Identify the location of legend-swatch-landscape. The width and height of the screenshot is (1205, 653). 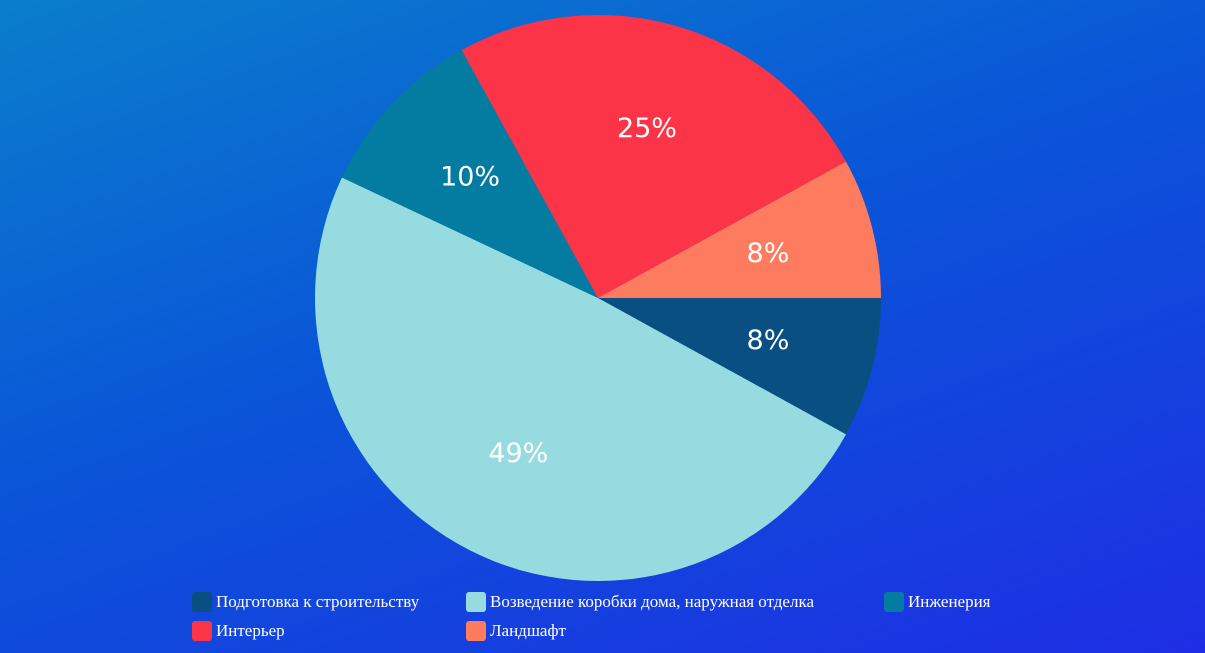
(476, 631).